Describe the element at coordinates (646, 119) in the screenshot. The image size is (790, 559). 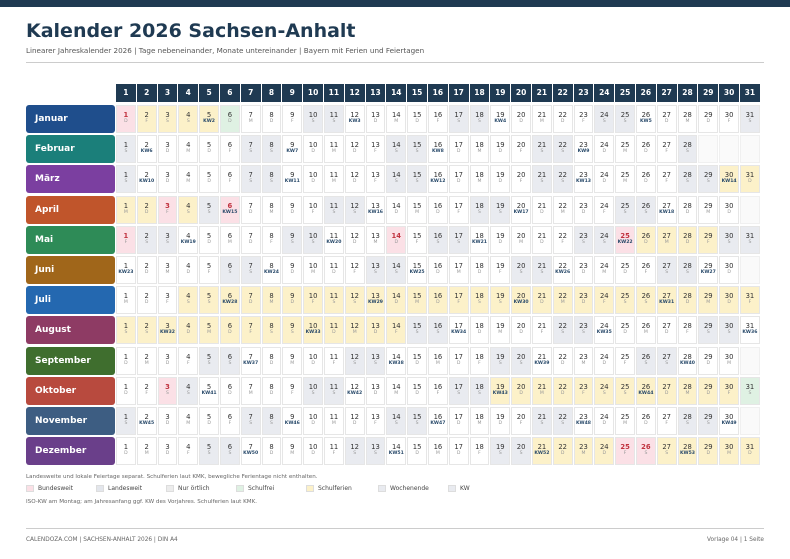
I see `day-cell: 26 KW5` at that location.